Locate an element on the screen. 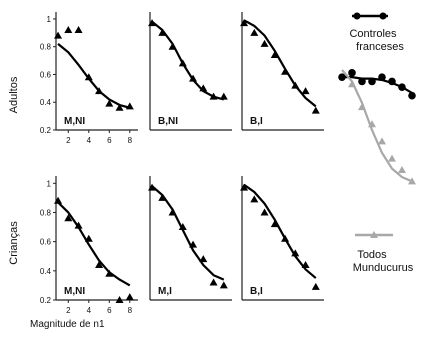  legend-all-label-2: Munducurus is located at coordinates (383, 268).